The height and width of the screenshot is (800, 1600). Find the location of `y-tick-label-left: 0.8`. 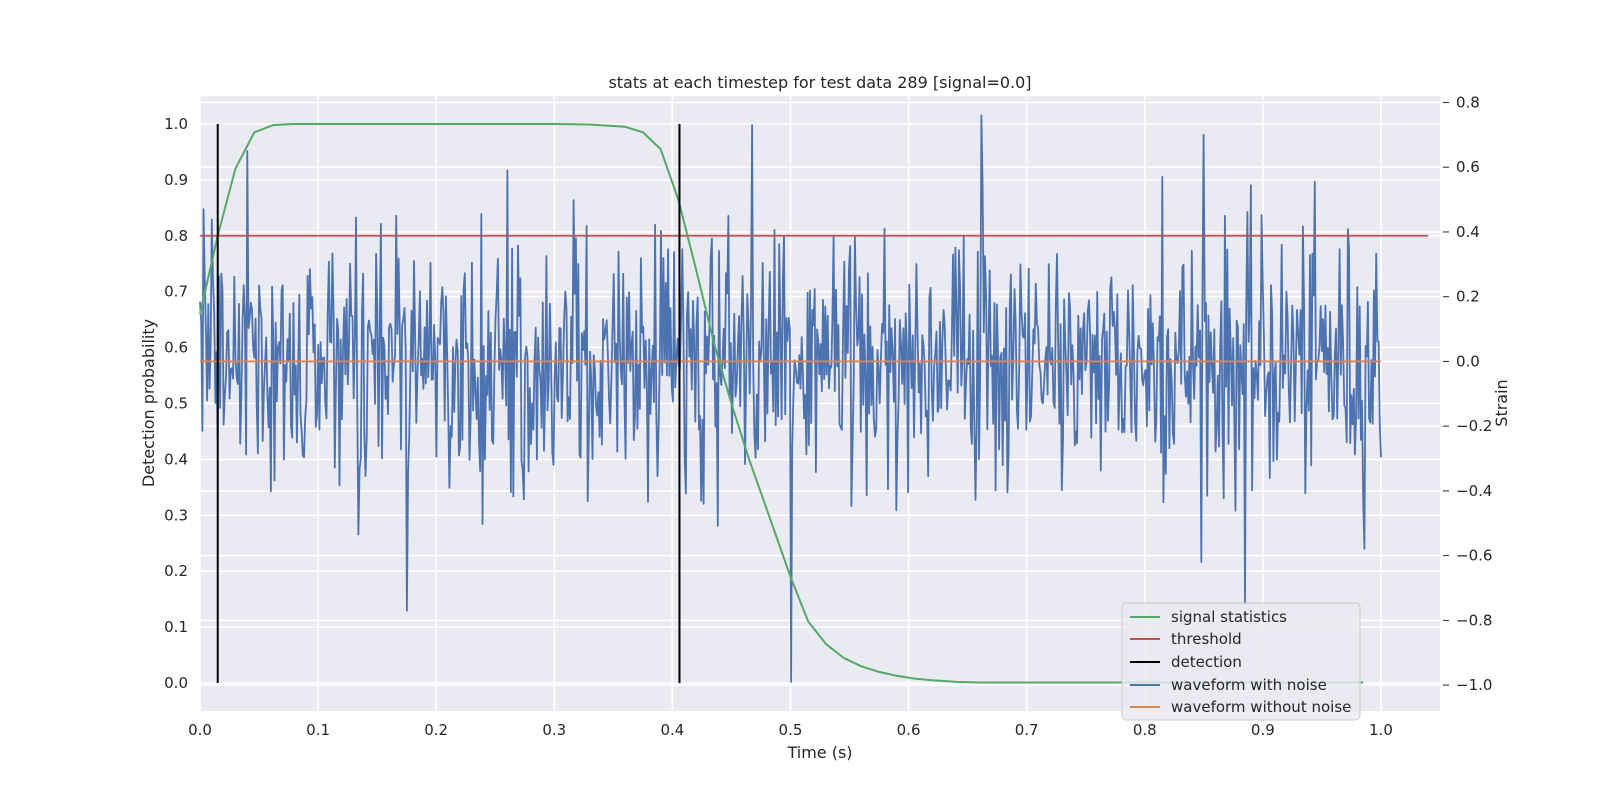

y-tick-label-left: 0.8 is located at coordinates (176, 236).